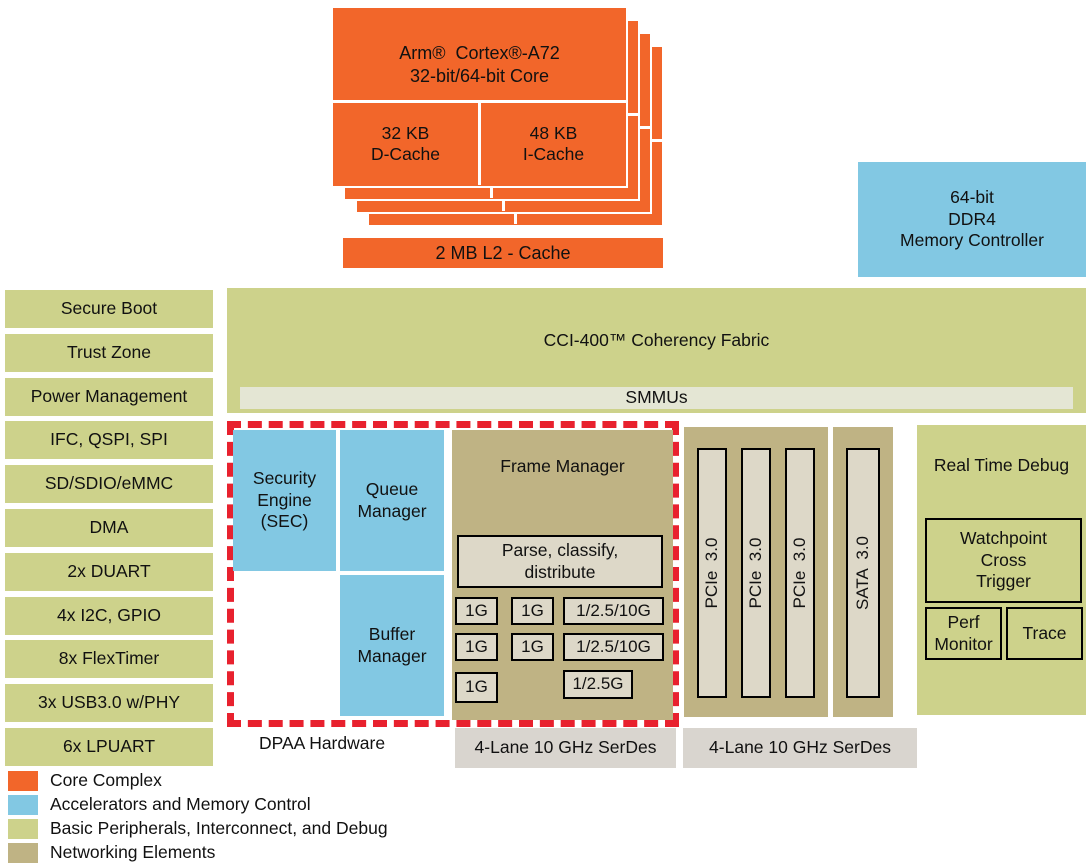 The width and height of the screenshot is (1090, 866). Describe the element at coordinates (560, 561) in the screenshot. I see `parse-classify-distribute-box: Parse, classify, distribute` at that location.